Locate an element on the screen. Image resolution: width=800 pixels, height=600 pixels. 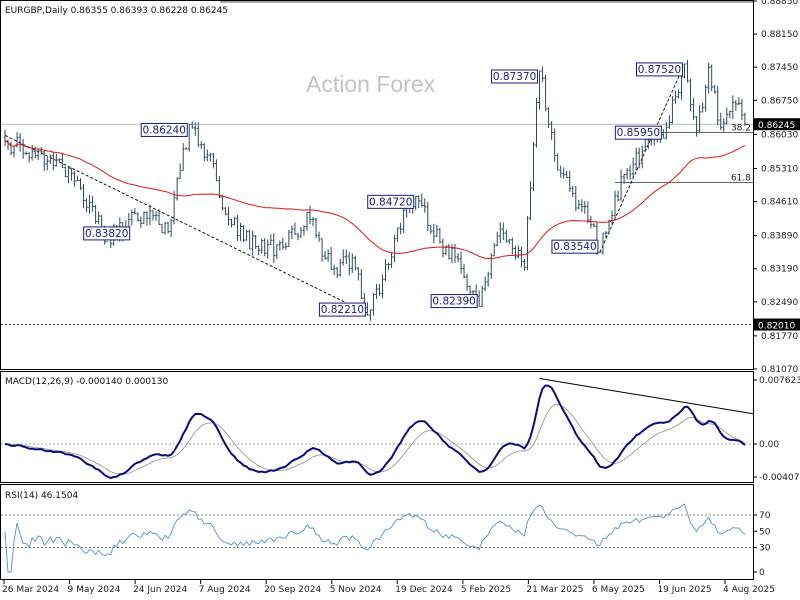
callout-label: 0.82390 is located at coordinates (453, 302).